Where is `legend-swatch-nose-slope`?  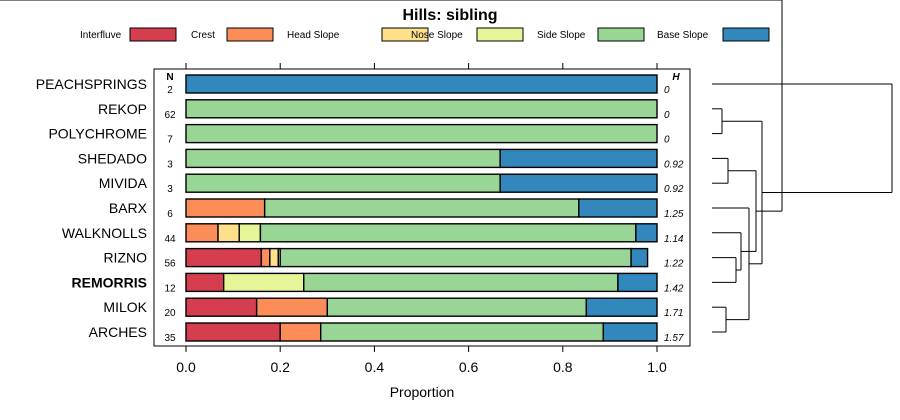 legend-swatch-nose-slope is located at coordinates (500, 34).